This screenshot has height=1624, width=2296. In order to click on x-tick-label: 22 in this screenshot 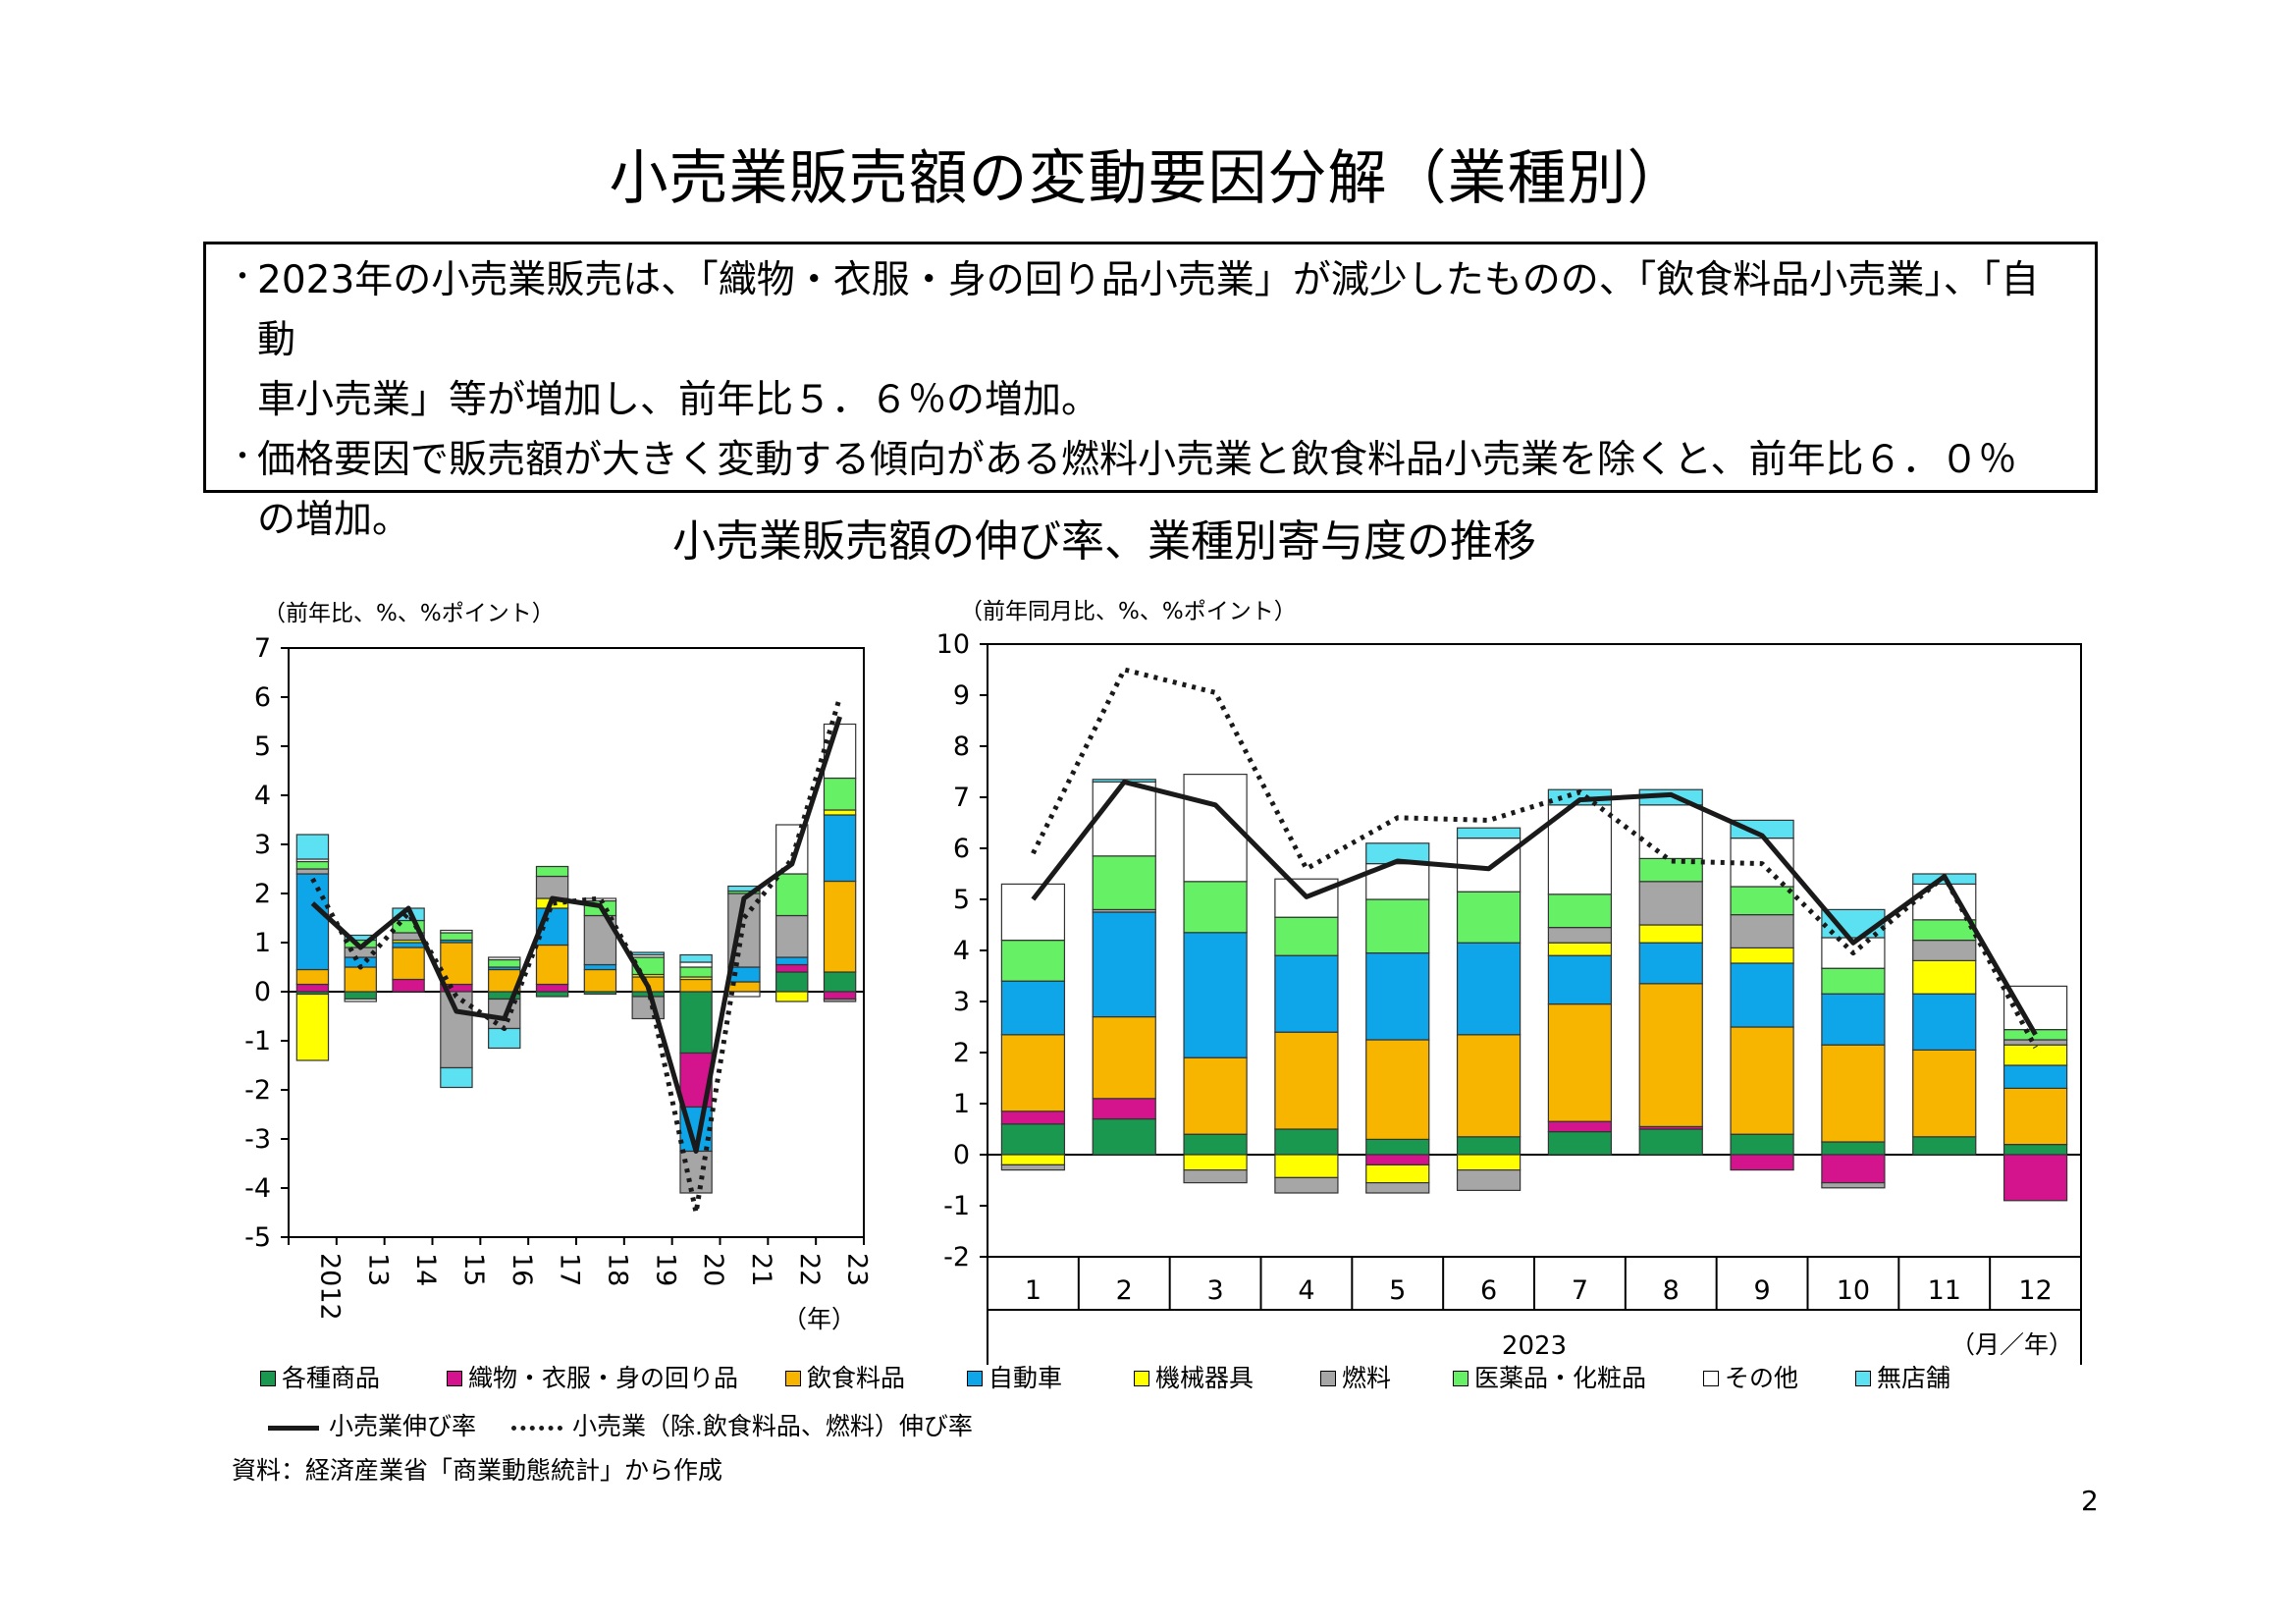, I will do `click(809, 1269)`.